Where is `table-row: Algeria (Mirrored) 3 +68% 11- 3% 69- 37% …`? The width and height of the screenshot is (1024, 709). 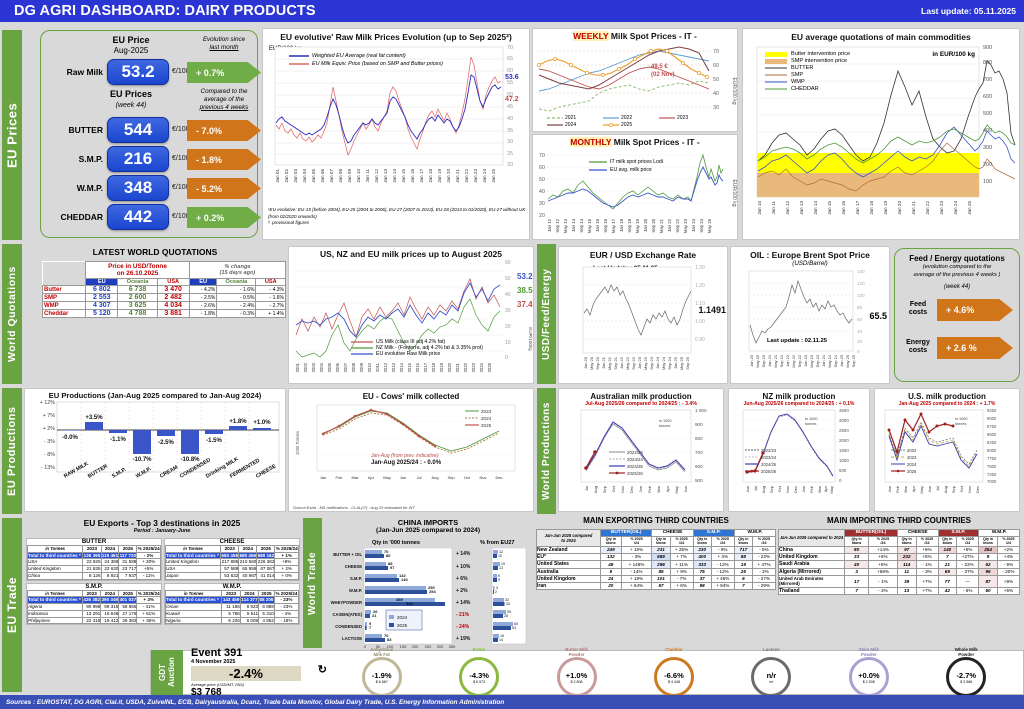 table-row: Algeria (Mirrored) 3 +68% 11- 3% 69- 37% … is located at coordinates (899, 571).